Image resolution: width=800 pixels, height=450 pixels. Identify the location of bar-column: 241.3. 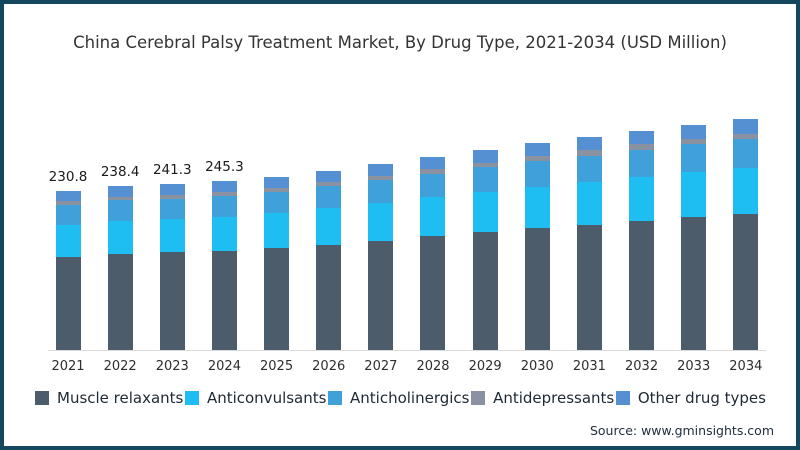
(172, 256).